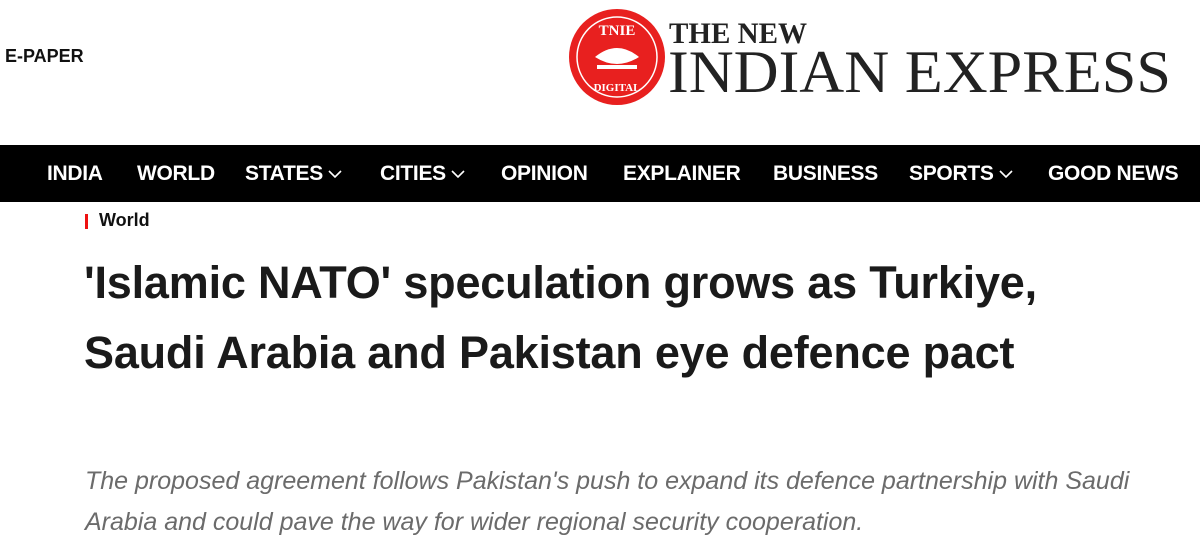 This screenshot has height=553, width=1200. I want to click on logo-emblem-base, so click(617, 67).